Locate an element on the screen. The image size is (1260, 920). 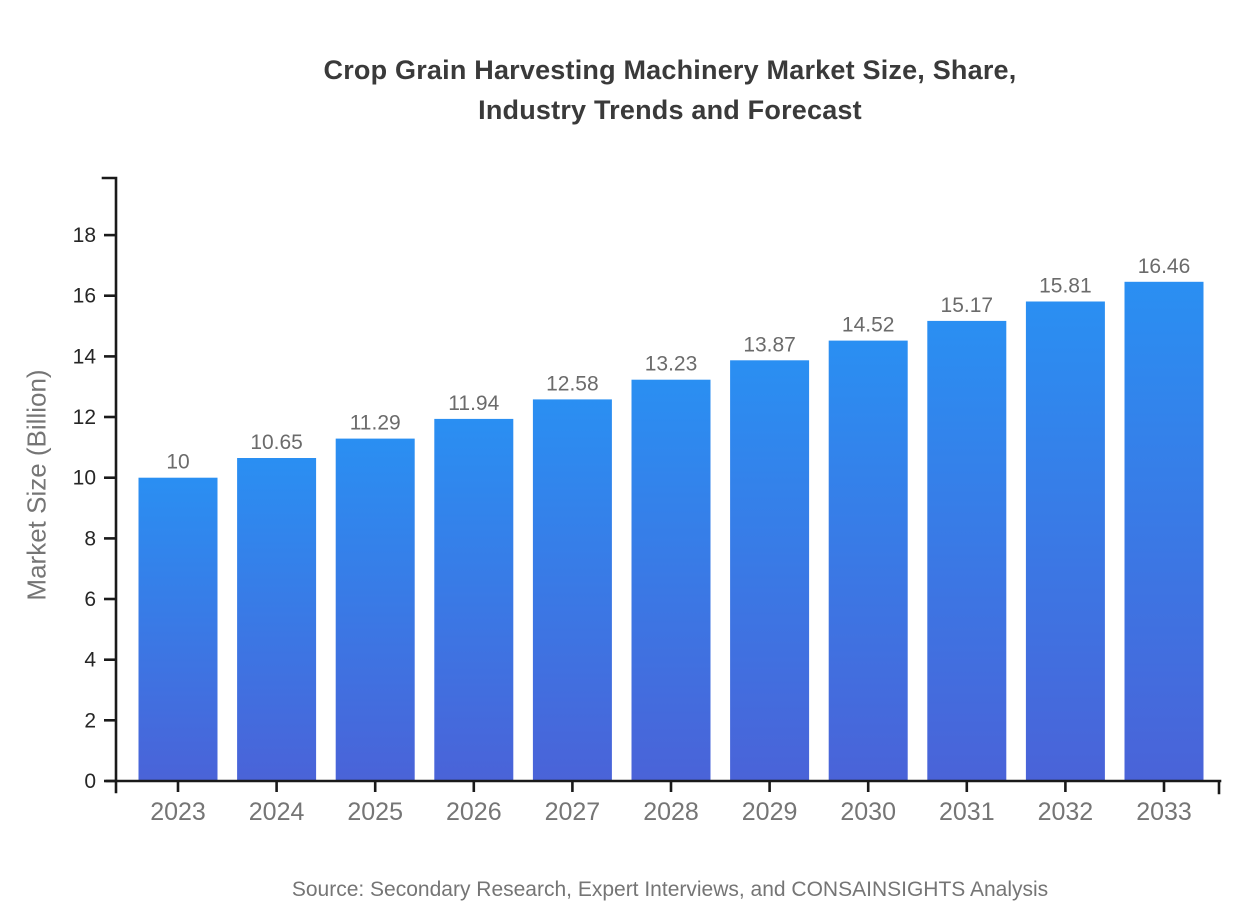
y-axis-tick-label: 6 is located at coordinates (90, 599).